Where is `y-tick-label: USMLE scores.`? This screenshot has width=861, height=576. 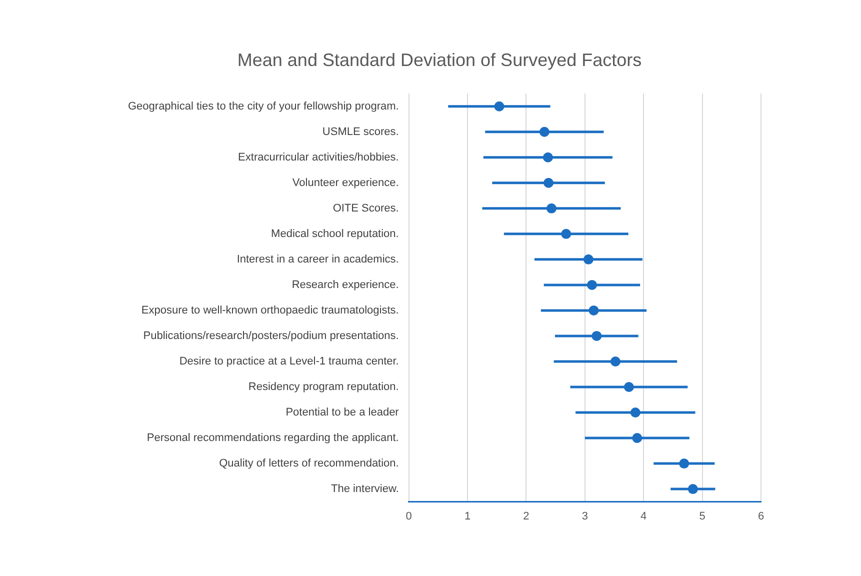
y-tick-label: USMLE scores. is located at coordinates (360, 132).